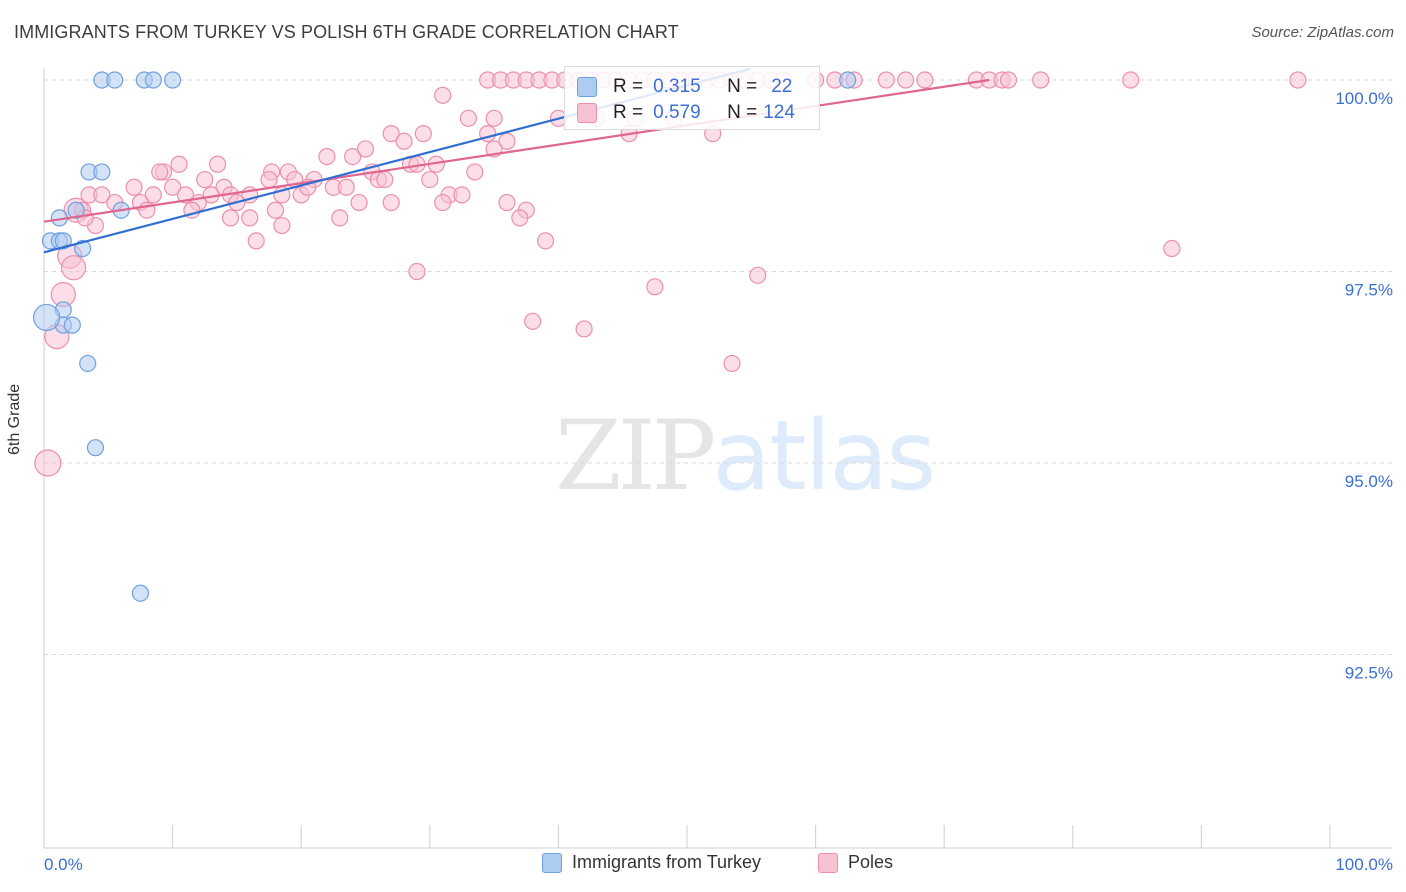 Image resolution: width=1406 pixels, height=892 pixels. Describe the element at coordinates (692, 98) in the screenshot. I see `stats-box: R = 0.315 N = 22 R = 0.579 N = 124` at that location.